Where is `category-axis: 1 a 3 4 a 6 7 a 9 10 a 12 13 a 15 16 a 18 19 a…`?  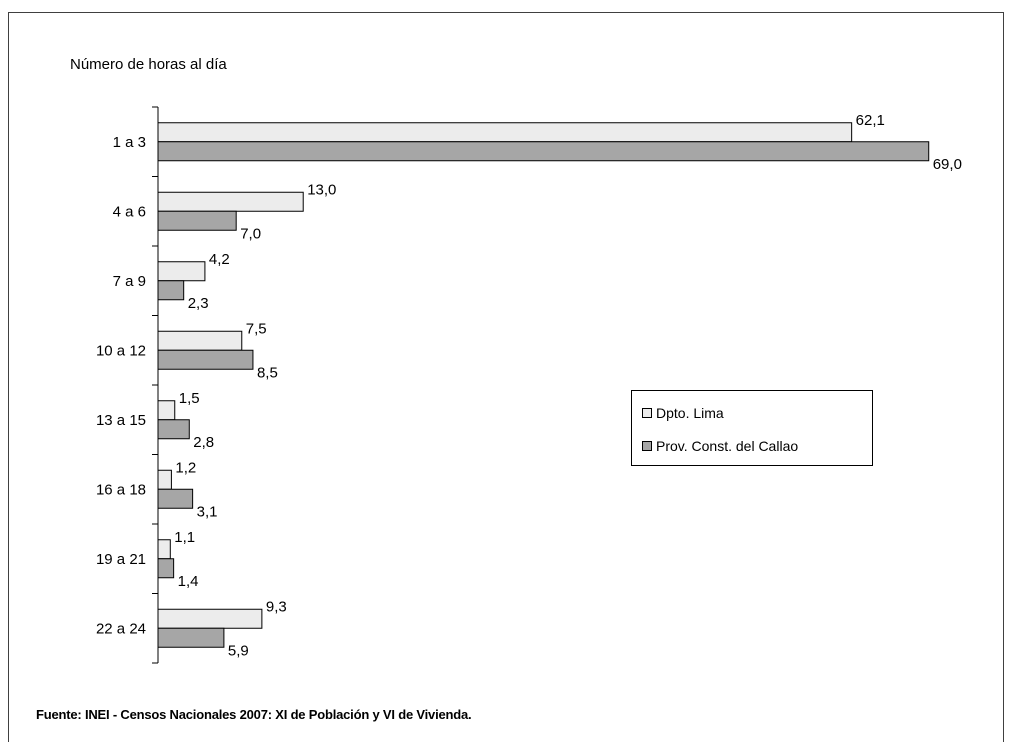 category-axis: 1 a 3 4 a 6 7 a 9 10 a 12 13 a 15 16 a 18 19 a… is located at coordinates (127, 385).